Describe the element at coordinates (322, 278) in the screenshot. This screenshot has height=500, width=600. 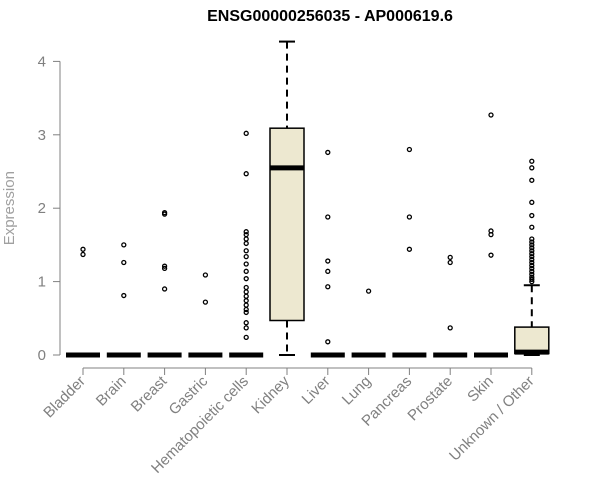
I see `box-group-liver: Liver` at that location.